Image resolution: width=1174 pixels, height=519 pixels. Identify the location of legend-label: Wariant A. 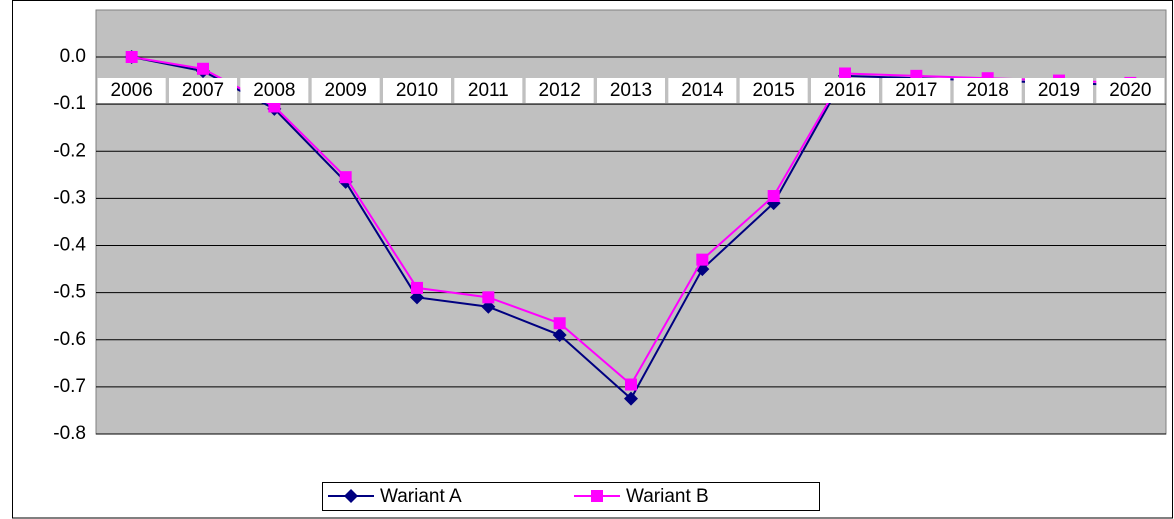
(421, 496).